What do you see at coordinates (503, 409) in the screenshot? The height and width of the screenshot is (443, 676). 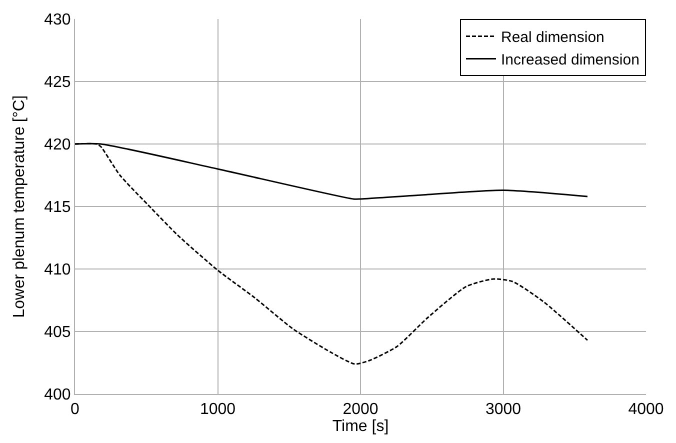 I see `x-tick-label: 3000` at bounding box center [503, 409].